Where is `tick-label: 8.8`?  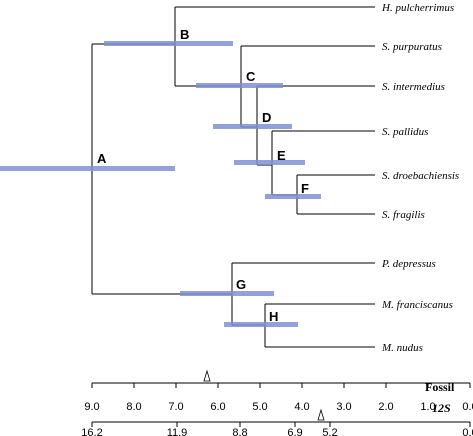 tick-label: 8.8 is located at coordinates (239, 431).